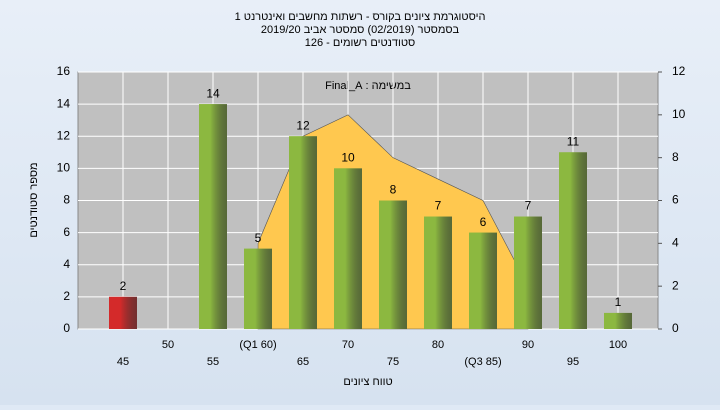  Describe the element at coordinates (64, 135) in the screenshot. I see `y-tick-label: 12` at that location.